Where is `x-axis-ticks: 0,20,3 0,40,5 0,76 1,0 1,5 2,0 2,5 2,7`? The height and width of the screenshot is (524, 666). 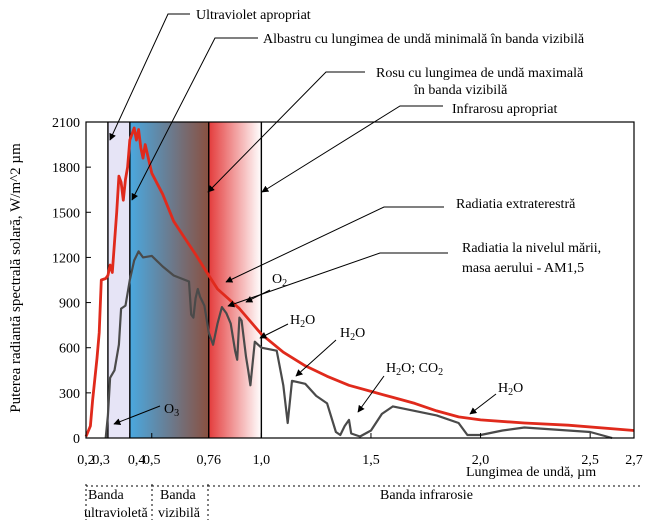
x-axis-ticks: 0,20,3 0,40,5 0,76 1,0 1,5 2,0 2,5 2,7 is located at coordinates (360, 450).